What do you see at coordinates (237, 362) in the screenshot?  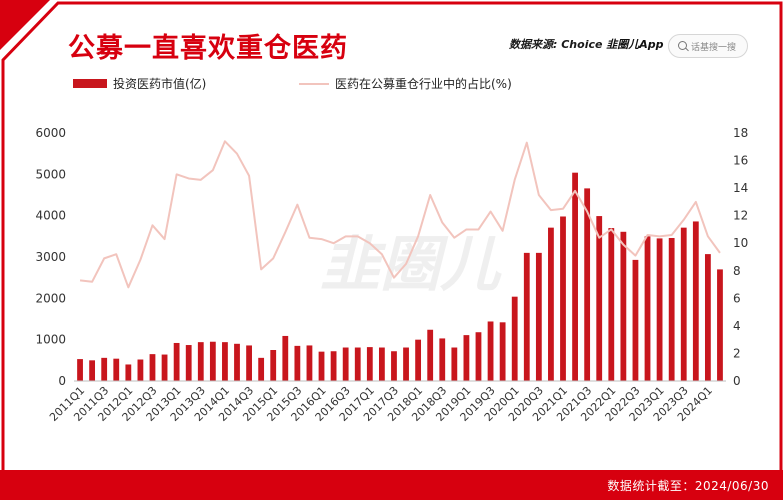 I see `bar-2014Q2` at bounding box center [237, 362].